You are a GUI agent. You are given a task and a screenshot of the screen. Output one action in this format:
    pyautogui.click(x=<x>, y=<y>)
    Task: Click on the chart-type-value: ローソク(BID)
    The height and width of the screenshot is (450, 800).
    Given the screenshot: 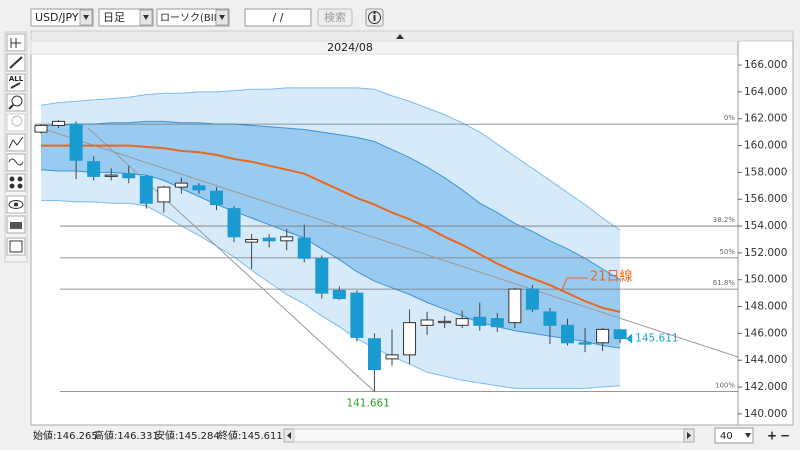 What is the action you would take?
    pyautogui.click(x=192, y=18)
    